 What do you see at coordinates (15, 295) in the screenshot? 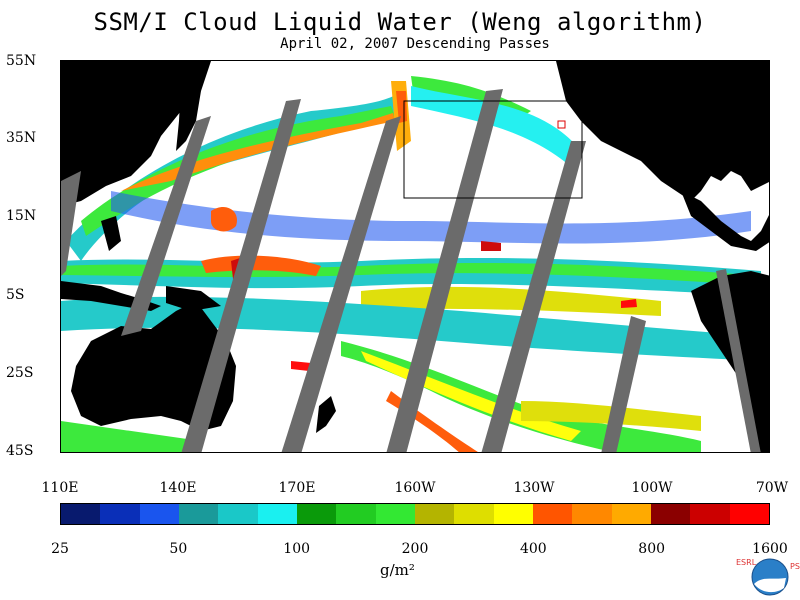
I see `lat-label: 5S` at bounding box center [15, 295].